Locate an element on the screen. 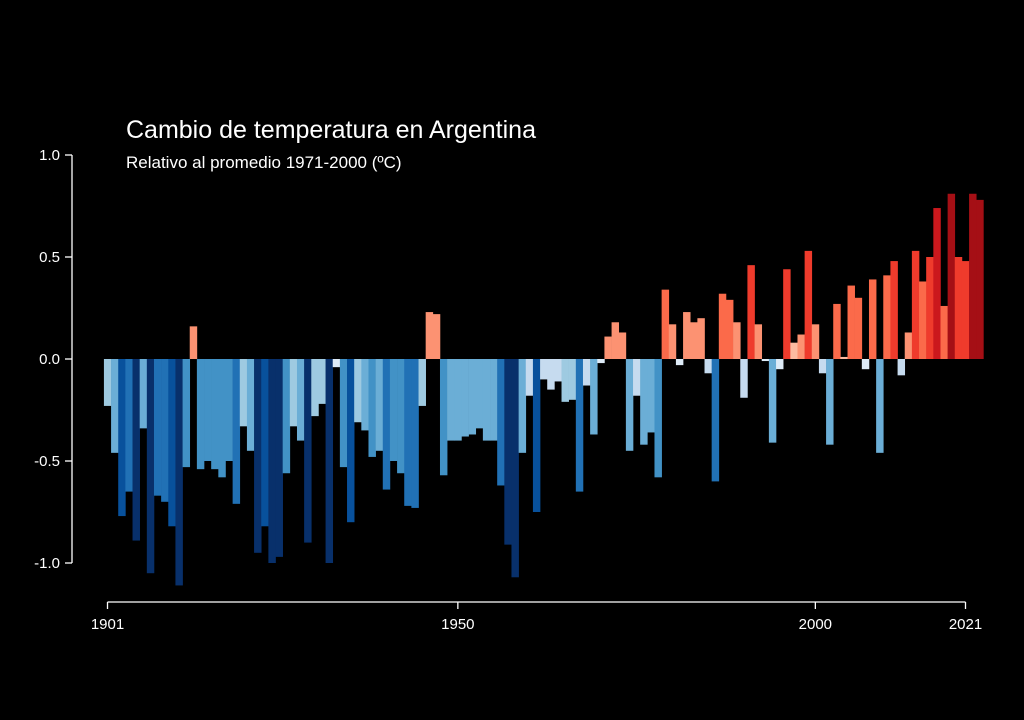  bar-1986 is located at coordinates (715, 420).